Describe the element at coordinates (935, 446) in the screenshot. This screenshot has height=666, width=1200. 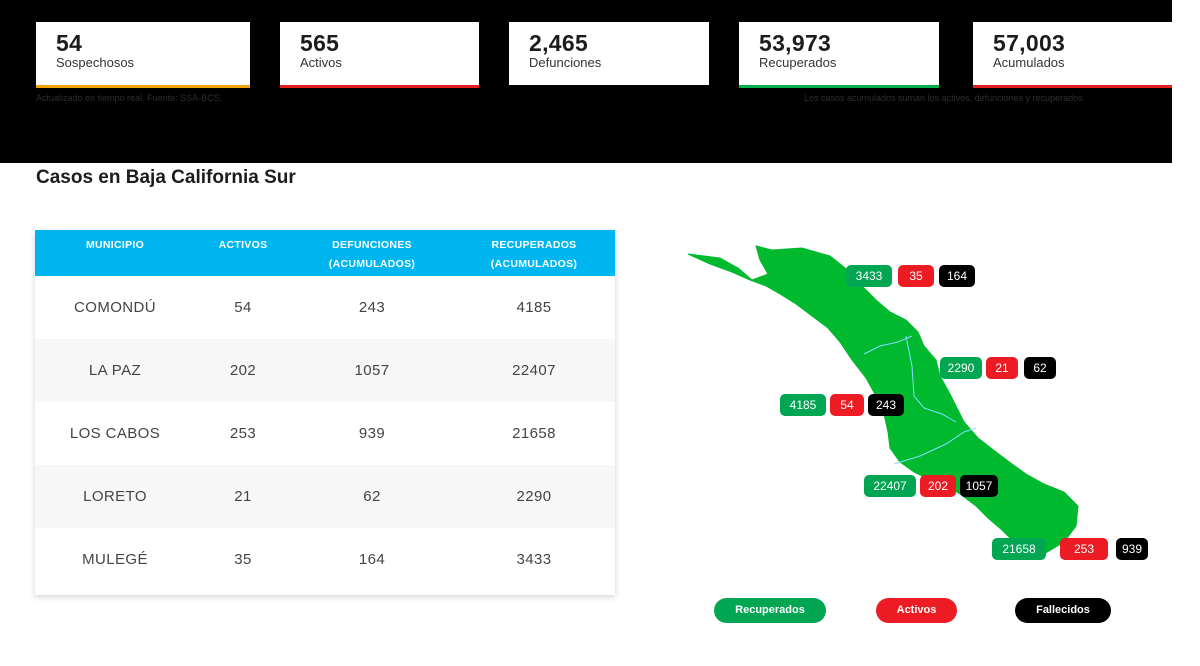
I see `border-comondu-lapaz` at that location.